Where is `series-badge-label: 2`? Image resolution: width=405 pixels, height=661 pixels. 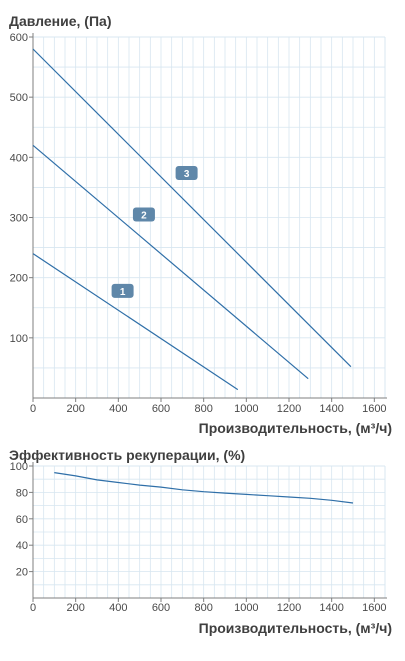
series-badge-label: 2 is located at coordinates (144, 215).